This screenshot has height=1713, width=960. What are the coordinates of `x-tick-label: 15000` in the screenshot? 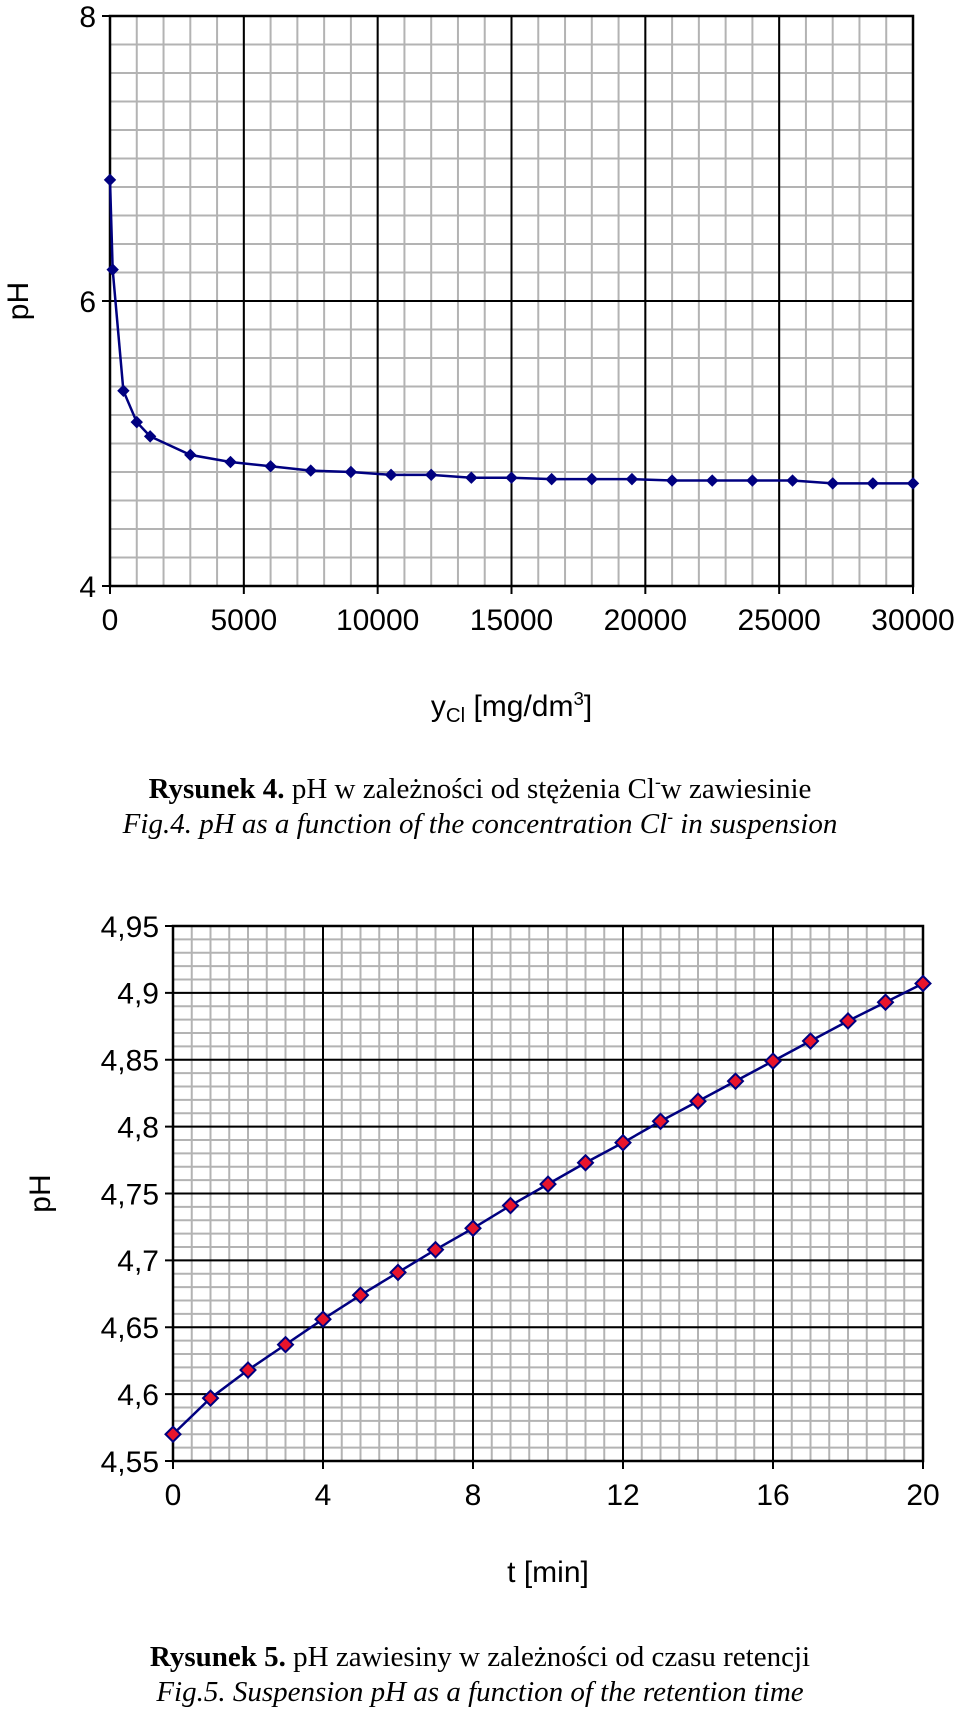 It's located at (511, 620).